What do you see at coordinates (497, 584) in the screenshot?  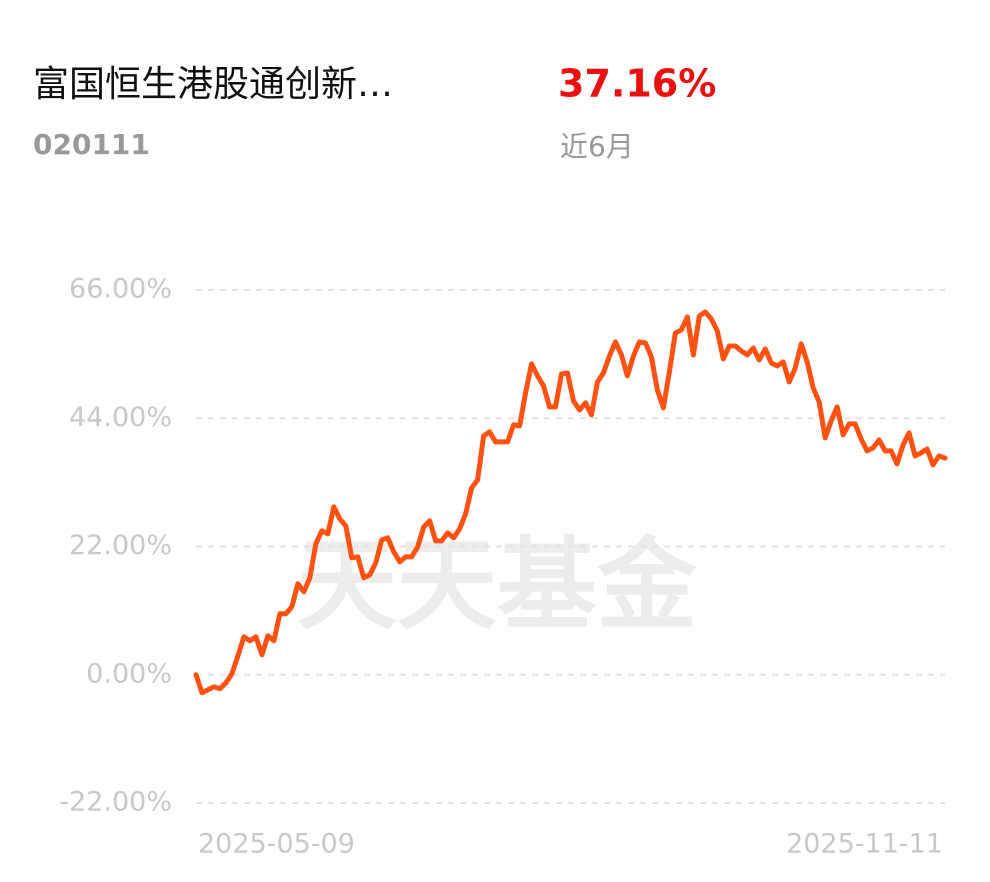 I see `watermark: 天天基金` at bounding box center [497, 584].